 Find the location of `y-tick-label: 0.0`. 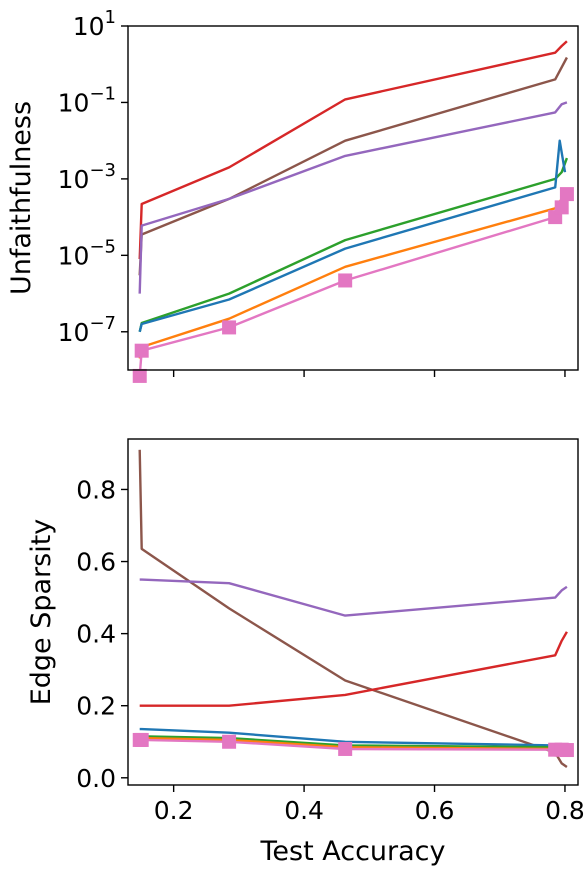

y-tick-label: 0.0 is located at coordinates (96, 778).